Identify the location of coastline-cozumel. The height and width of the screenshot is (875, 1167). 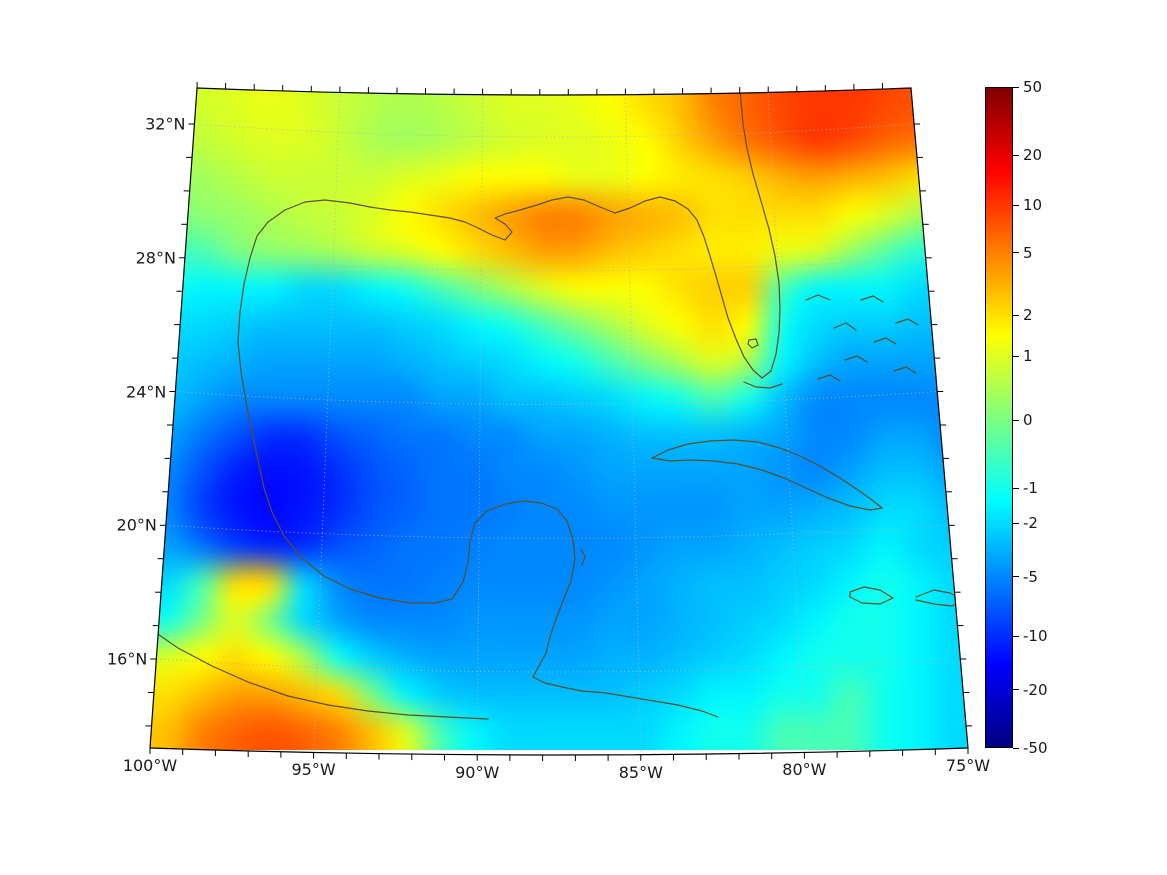
(583, 557).